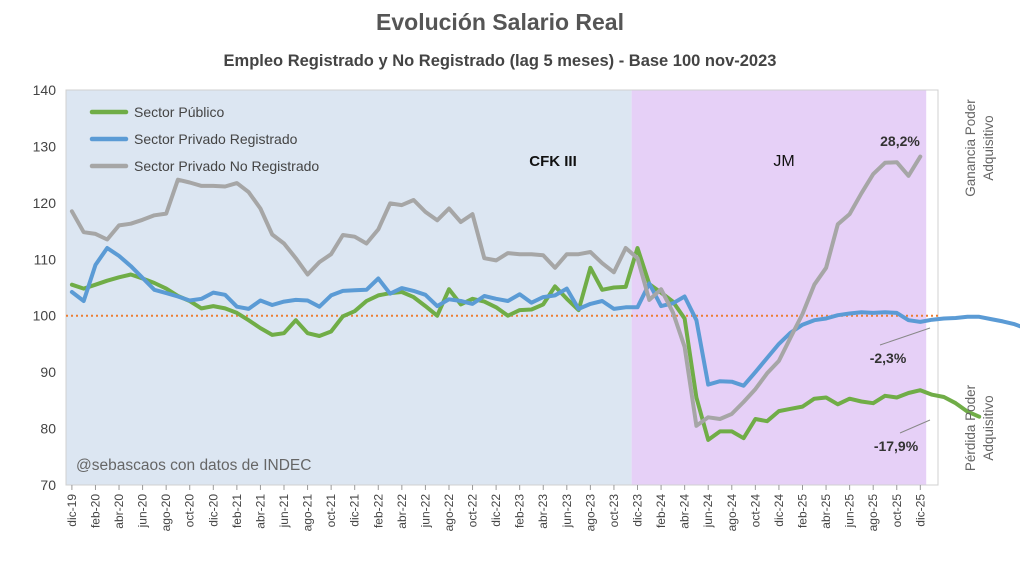 This screenshot has width=1020, height=566. Describe the element at coordinates (190, 511) in the screenshot. I see `x-tick-label: oct-20` at that location.